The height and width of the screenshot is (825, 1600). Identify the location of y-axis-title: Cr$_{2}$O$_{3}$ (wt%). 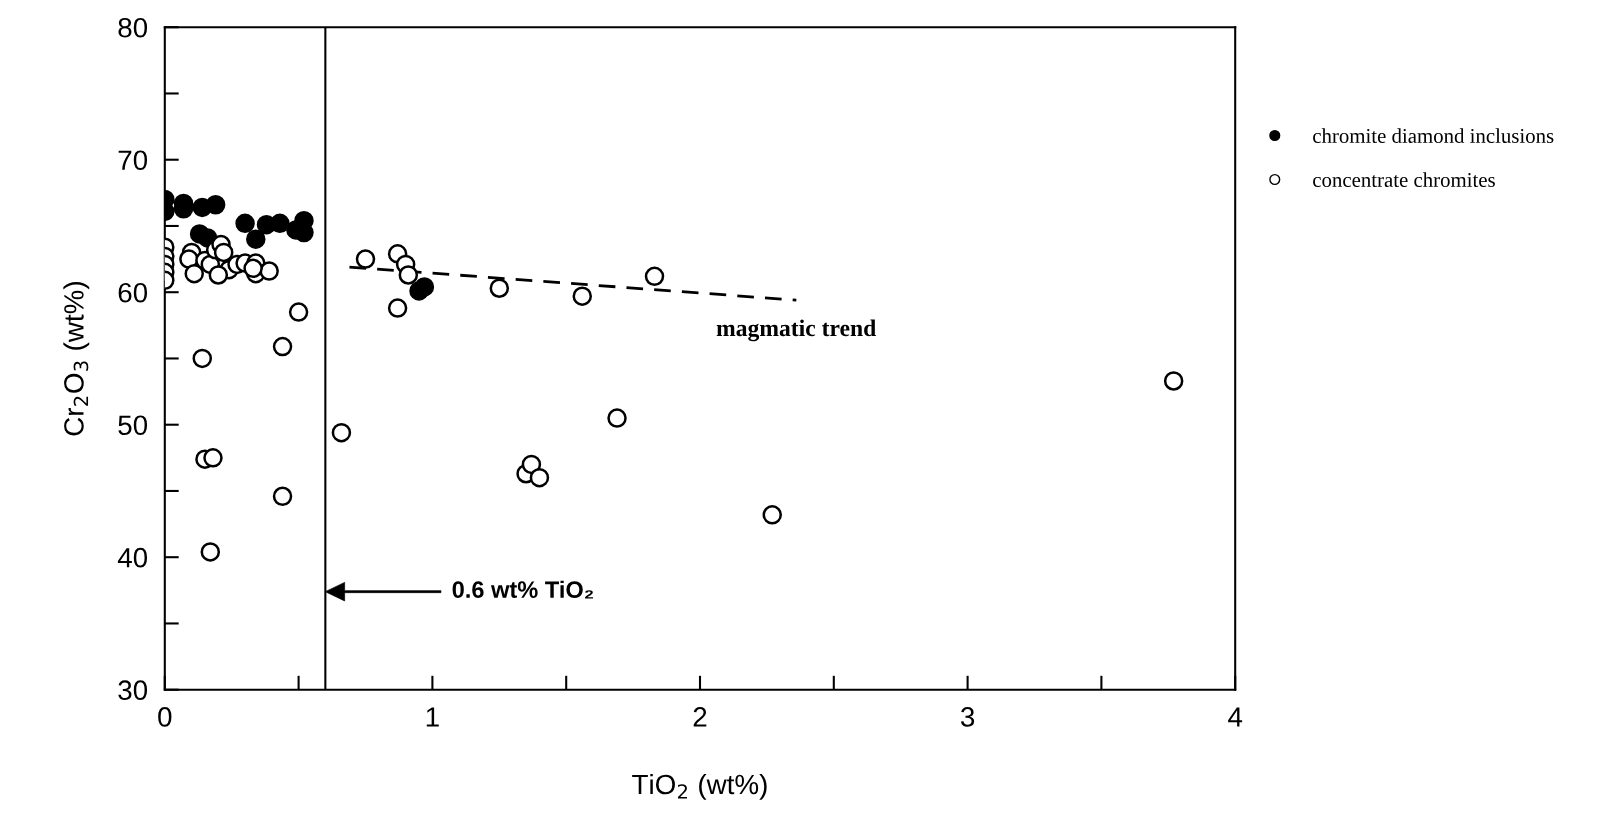
(76, 359).